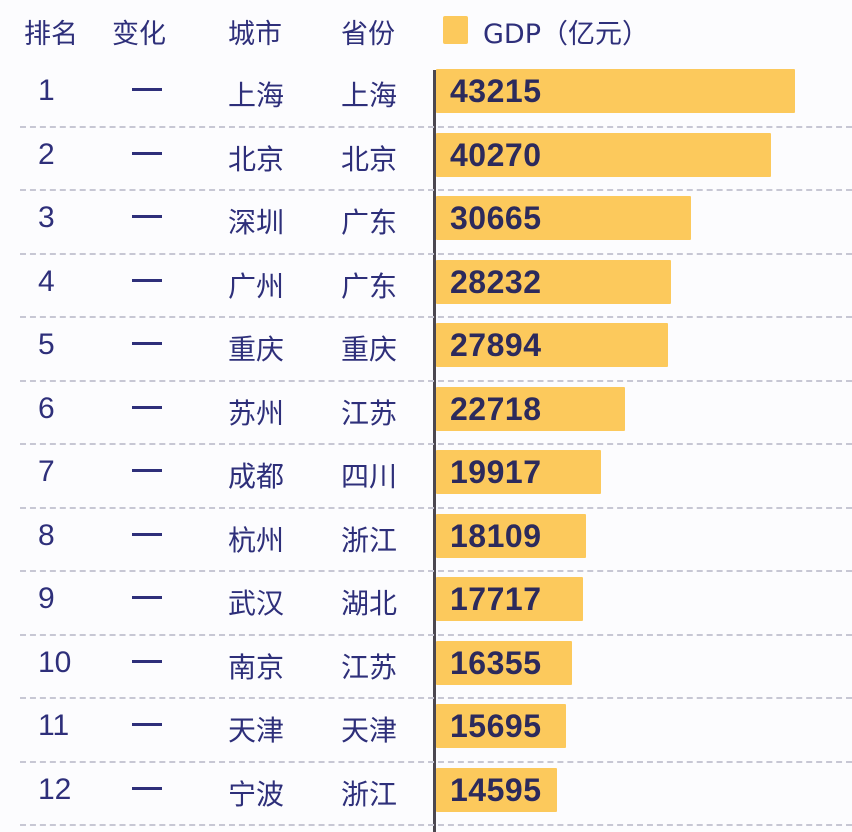 Image resolution: width=852 pixels, height=832 pixels. What do you see at coordinates (256, 794) in the screenshot?
I see `city-cell: 宁波` at bounding box center [256, 794].